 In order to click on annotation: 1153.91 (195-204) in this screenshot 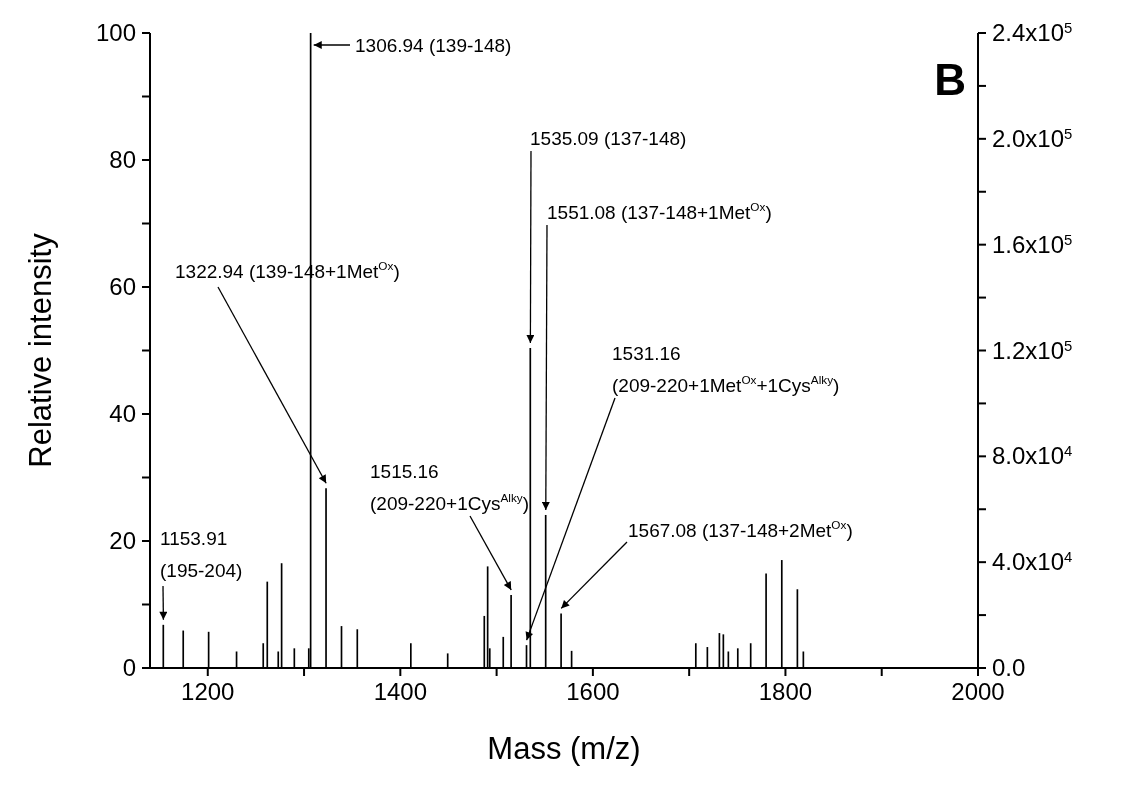, I will do `click(201, 555)`.